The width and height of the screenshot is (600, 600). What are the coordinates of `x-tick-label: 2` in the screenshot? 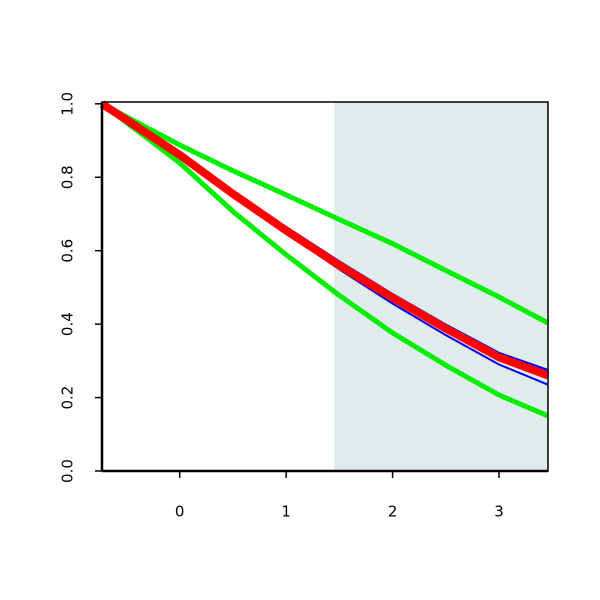 It's located at (393, 512).